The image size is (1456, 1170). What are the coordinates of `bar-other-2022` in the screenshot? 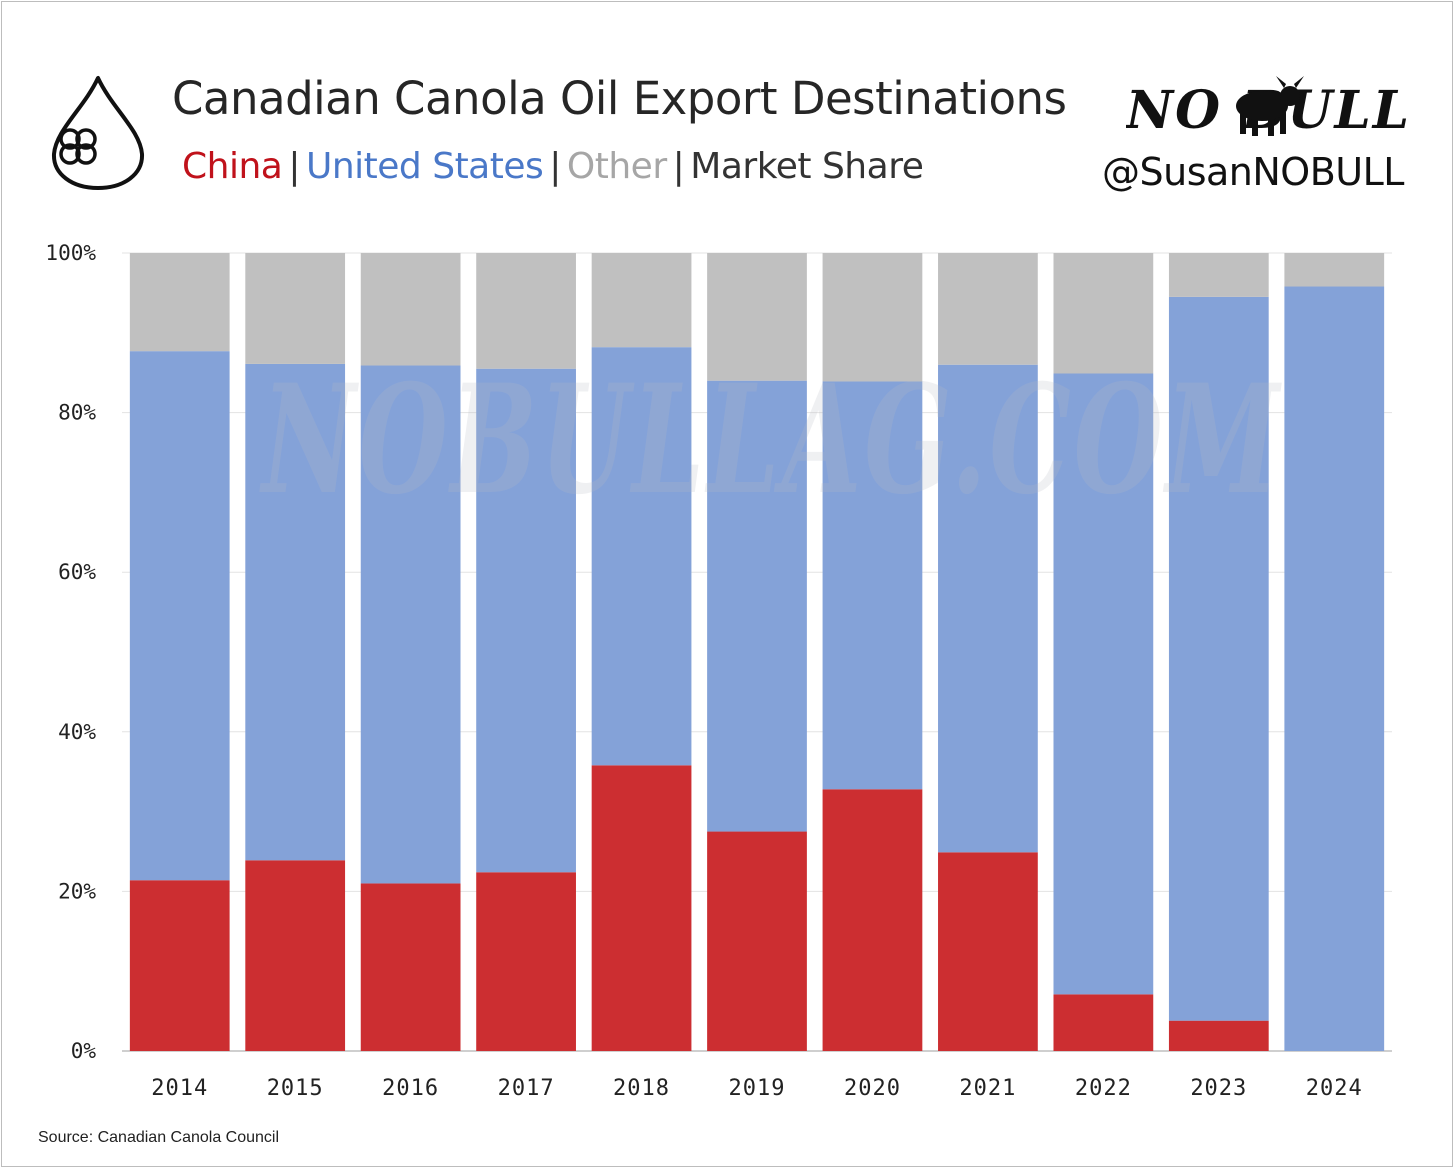 It's located at (1103, 313).